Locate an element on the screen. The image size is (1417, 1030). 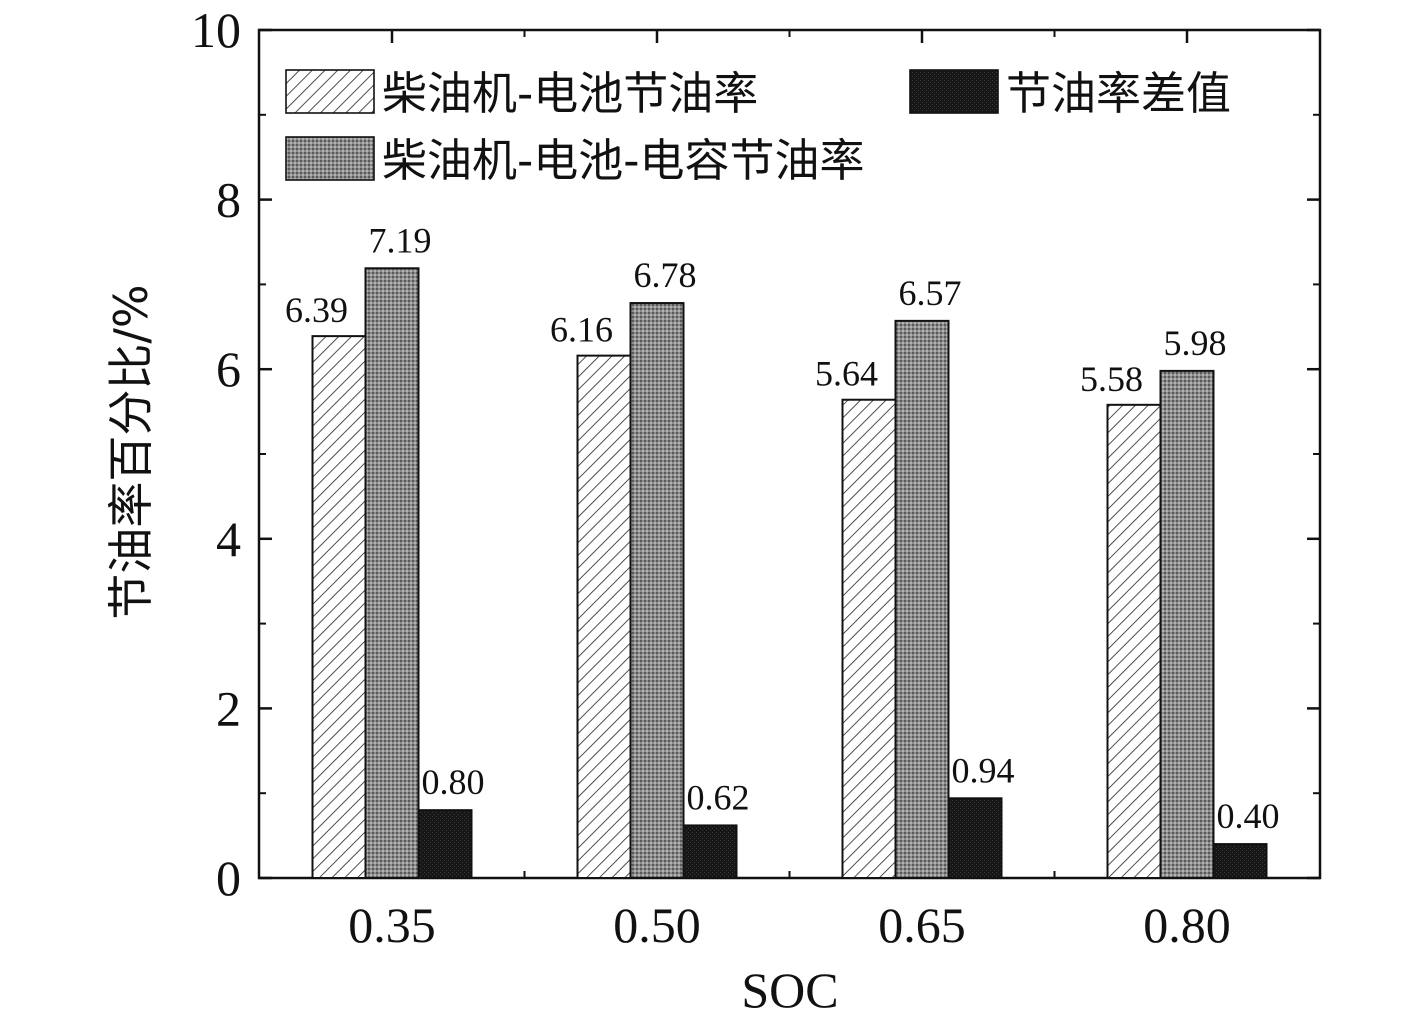
bar-value-label: 5.98 is located at coordinates (1195, 343).